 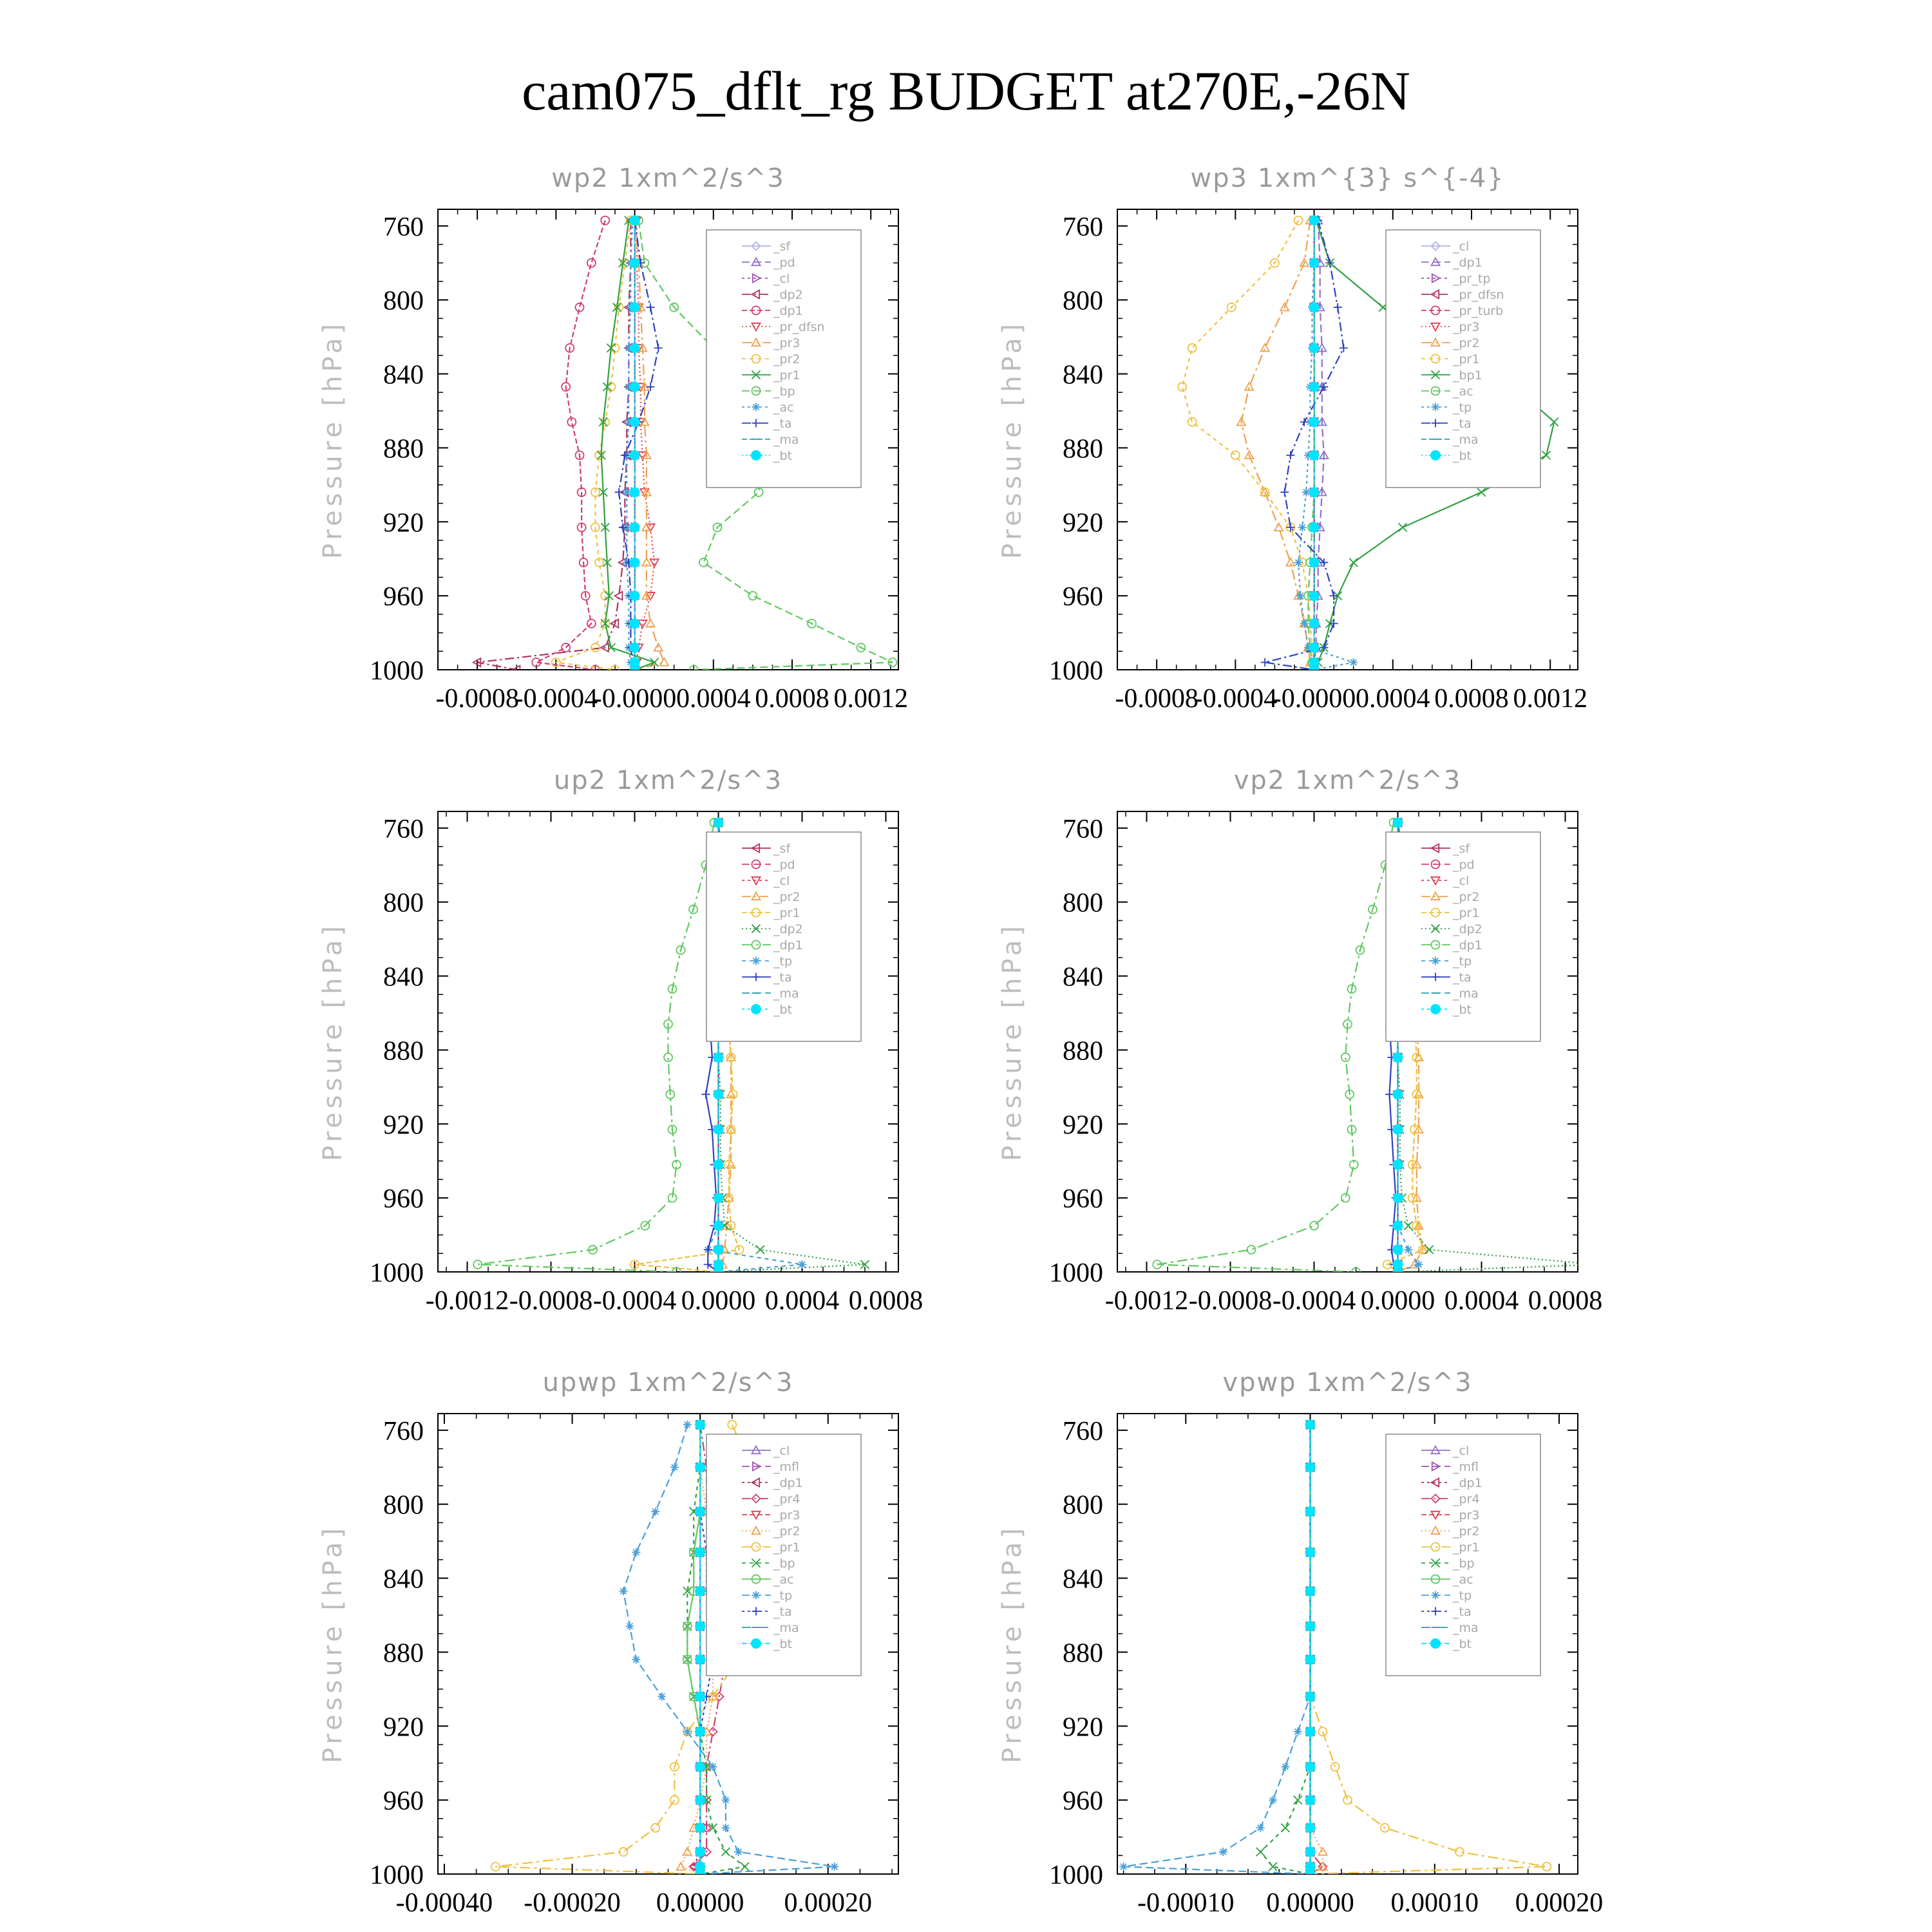 What do you see at coordinates (1231, 1301) in the screenshot?
I see `x-tick-label: -0.0008` at bounding box center [1231, 1301].